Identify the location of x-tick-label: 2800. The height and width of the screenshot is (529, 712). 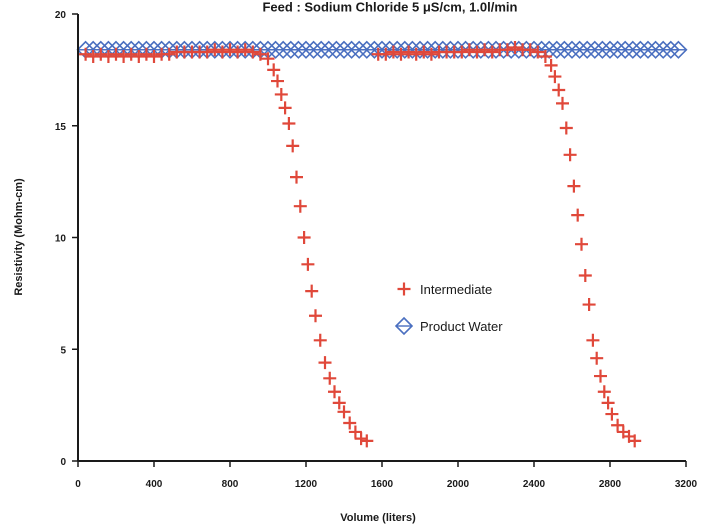
(610, 484).